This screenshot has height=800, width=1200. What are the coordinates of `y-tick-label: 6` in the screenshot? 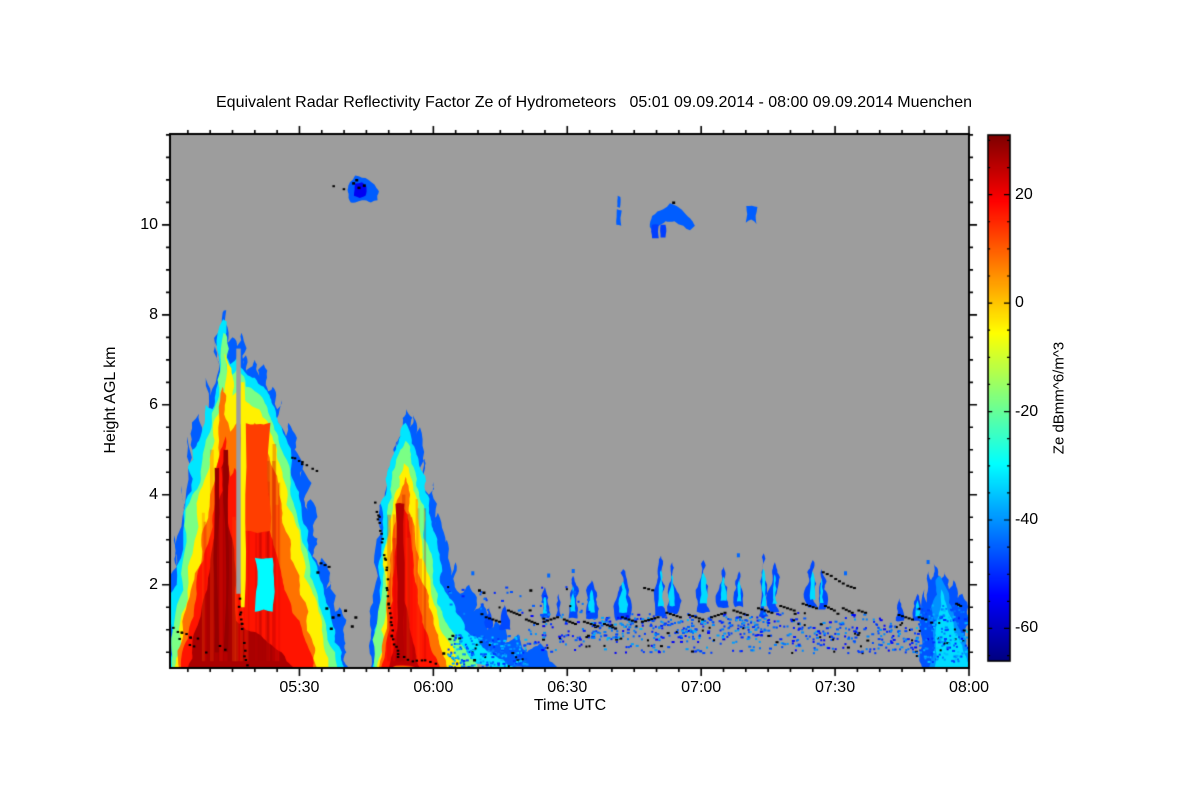 It's located at (153, 404).